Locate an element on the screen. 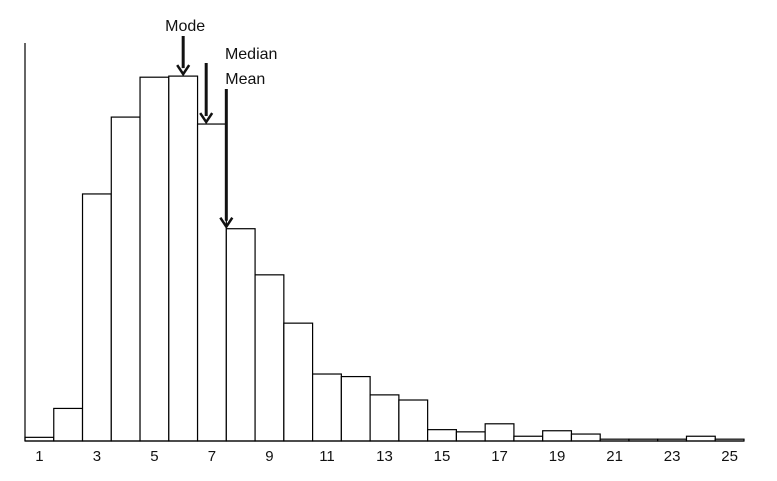  annotations-group: Mode Median Mean is located at coordinates (221, 123).